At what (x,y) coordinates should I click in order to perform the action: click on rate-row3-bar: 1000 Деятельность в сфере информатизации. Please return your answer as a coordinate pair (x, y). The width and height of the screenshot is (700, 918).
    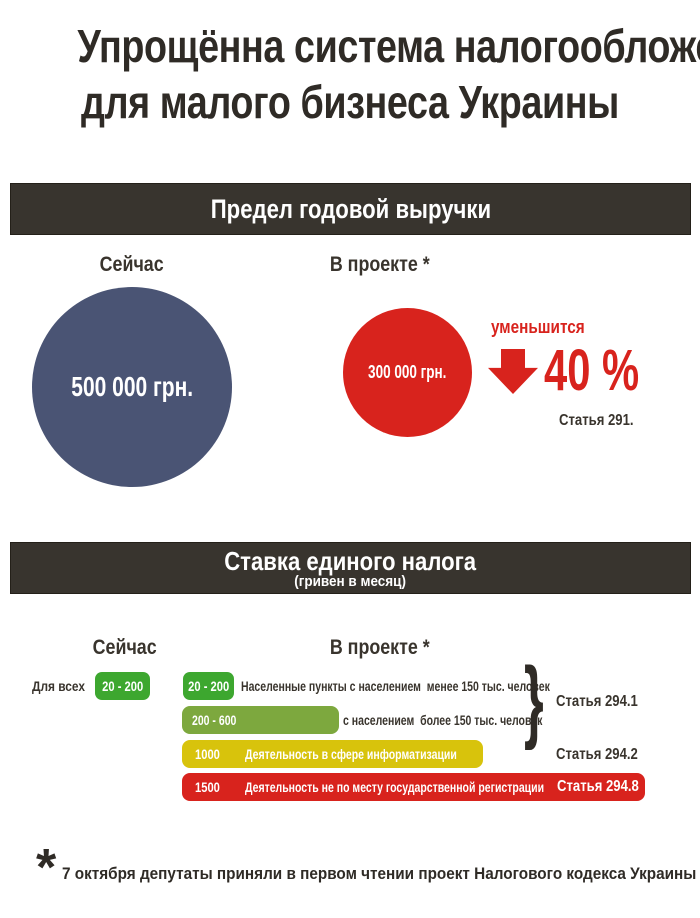
    Looking at the image, I should click on (332, 754).